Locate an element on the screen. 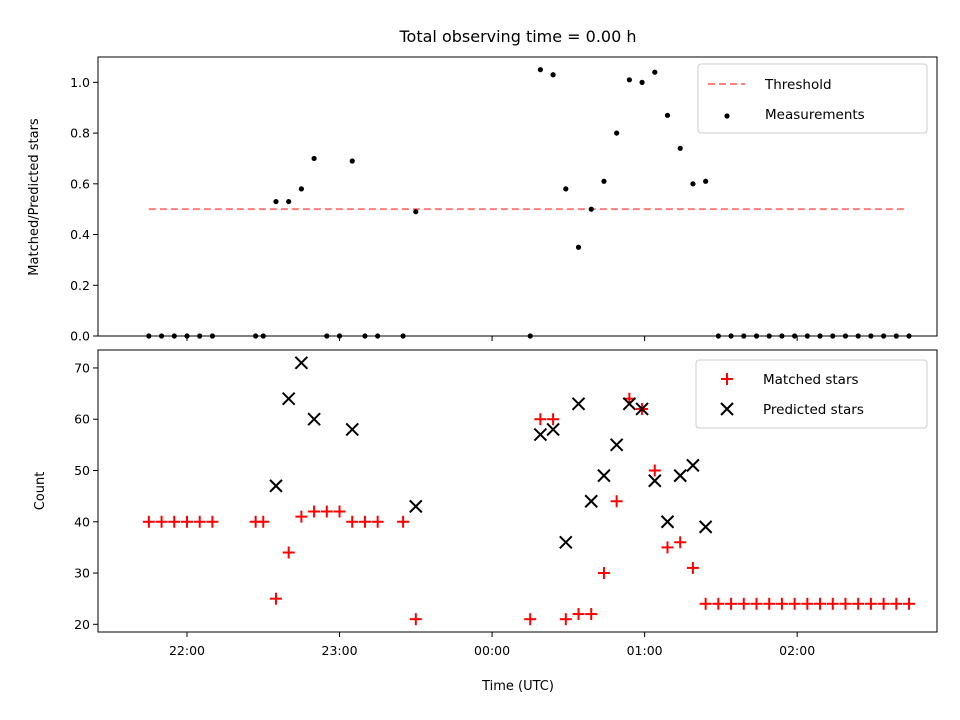 The height and width of the screenshot is (720, 960). legend-measurements-label: Measurements is located at coordinates (815, 115).